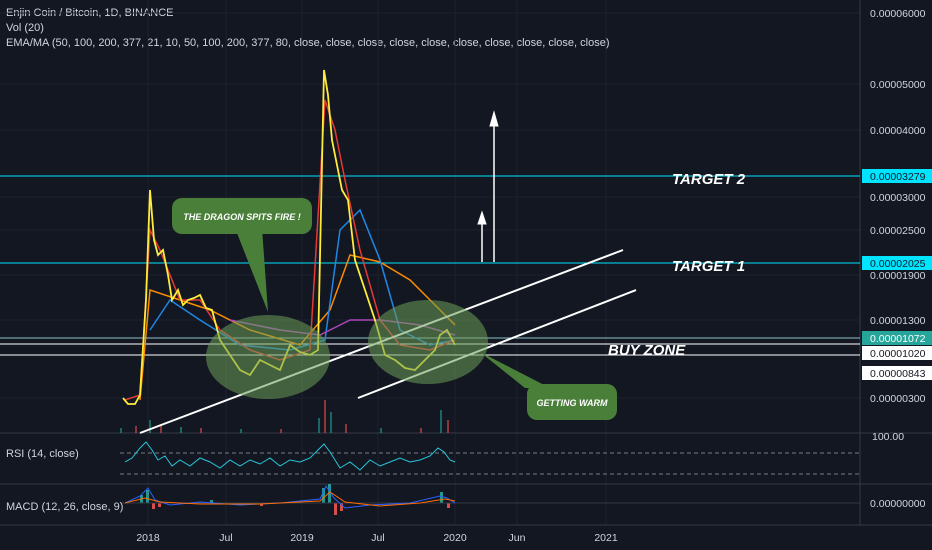  Describe the element at coordinates (494, 186) in the screenshot. I see `target-arrow-large` at that location.